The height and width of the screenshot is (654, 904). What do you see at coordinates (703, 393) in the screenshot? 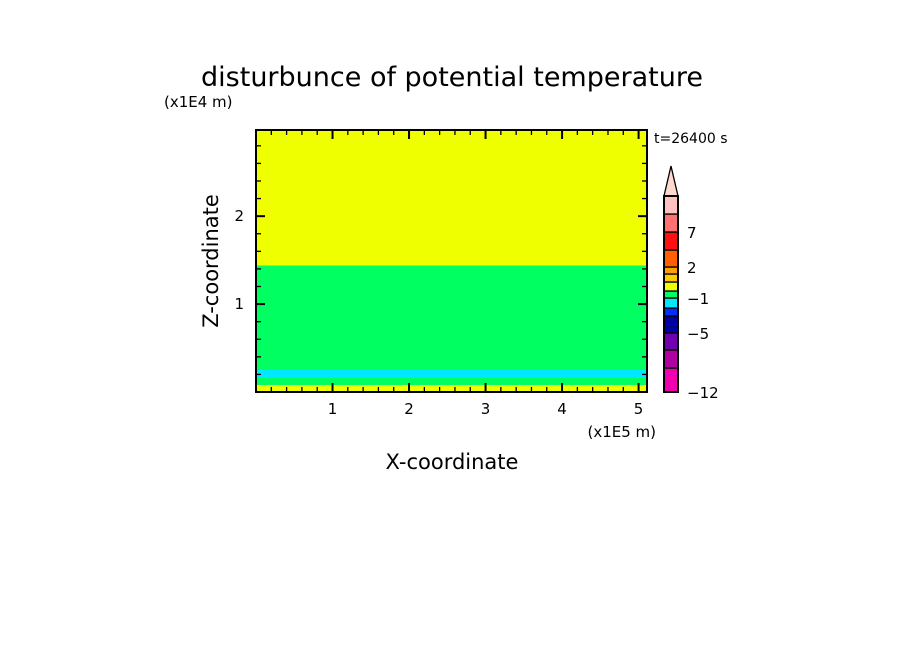
I see `colorbar-label: −12` at bounding box center [703, 393].